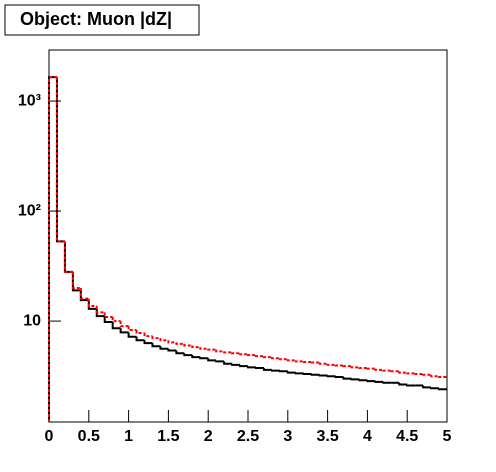  Describe the element at coordinates (287, 436) in the screenshot. I see `x-tick-label: 3` at that location.